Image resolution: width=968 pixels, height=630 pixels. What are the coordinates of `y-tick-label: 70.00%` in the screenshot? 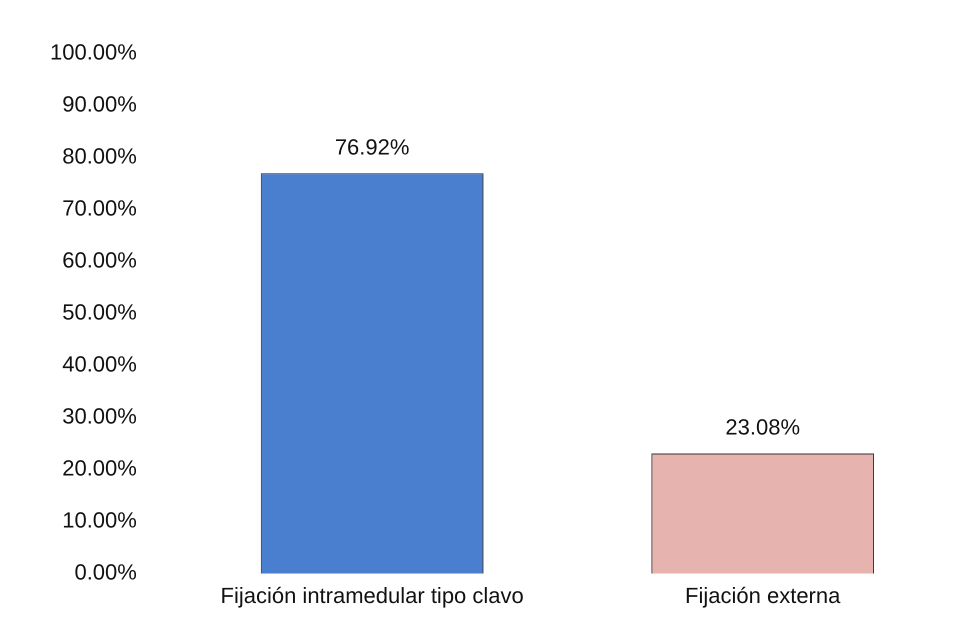 It's located at (99, 207).